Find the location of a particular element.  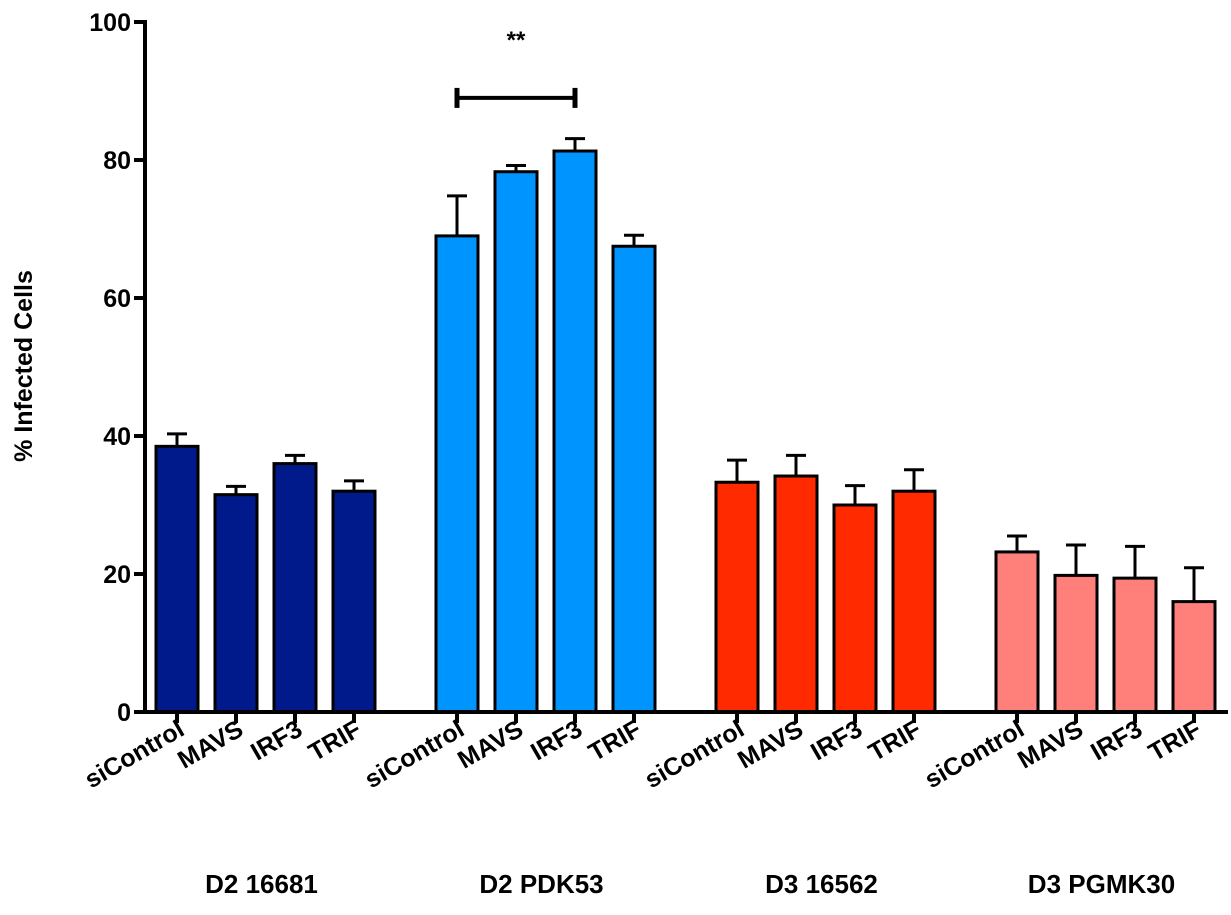

y-tick-label: 100 is located at coordinates (110, 23).